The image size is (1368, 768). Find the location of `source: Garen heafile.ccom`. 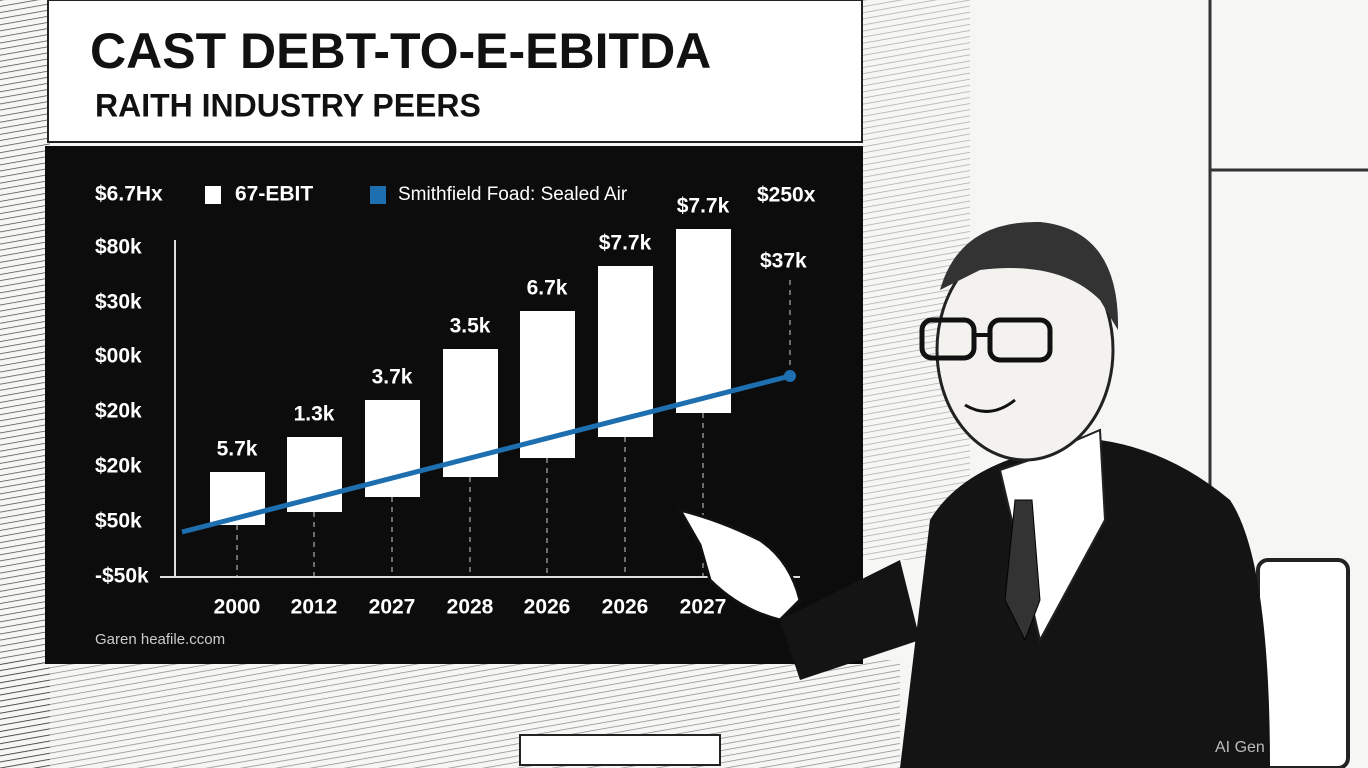

source: Garen heafile.ccom is located at coordinates (160, 639).